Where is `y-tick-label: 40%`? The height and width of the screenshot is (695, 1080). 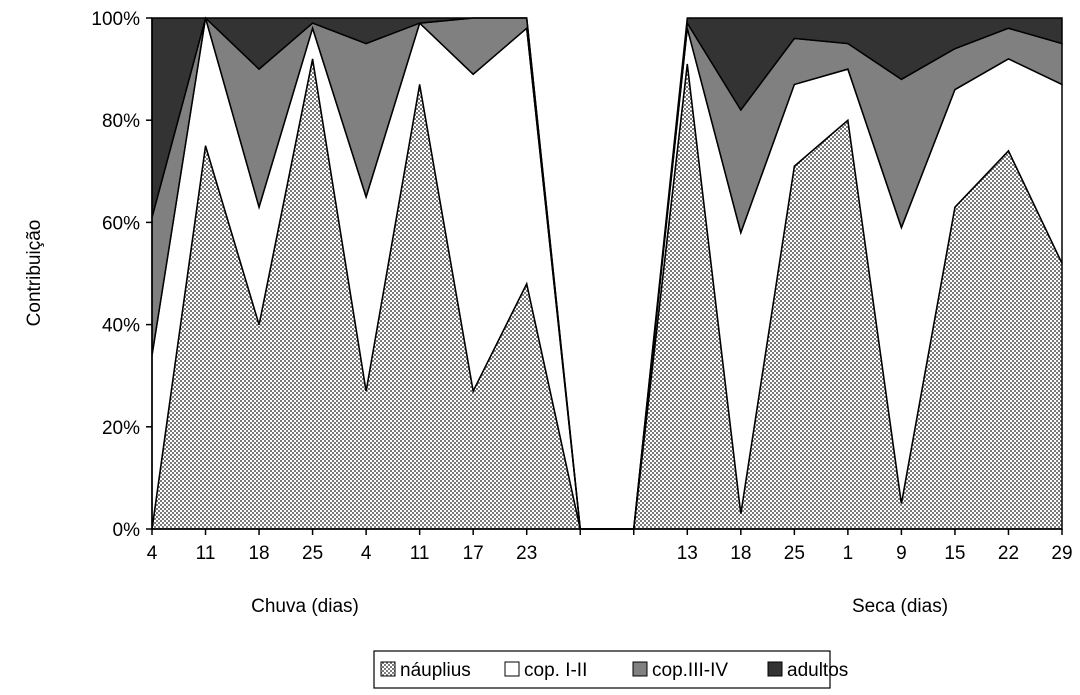 y-tick-label: 40% is located at coordinates (121, 326).